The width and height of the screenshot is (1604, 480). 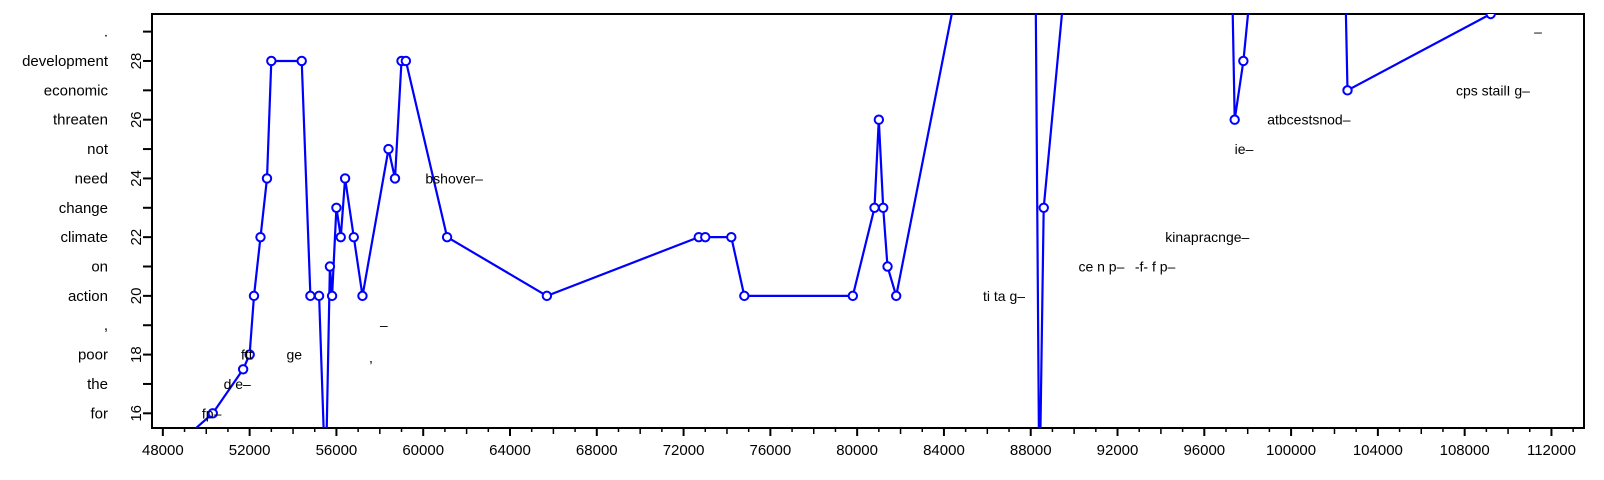 I want to click on x-tick-label: 92000, so click(x=1118, y=450).